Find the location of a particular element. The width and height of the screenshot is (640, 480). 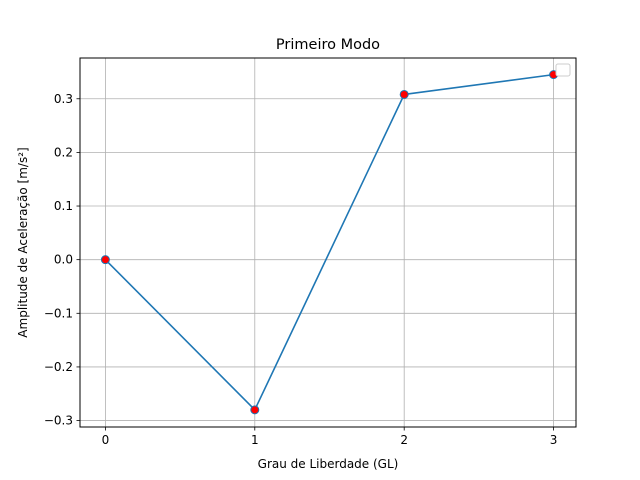

y-tick-label: −0.3 is located at coordinates (58, 421).